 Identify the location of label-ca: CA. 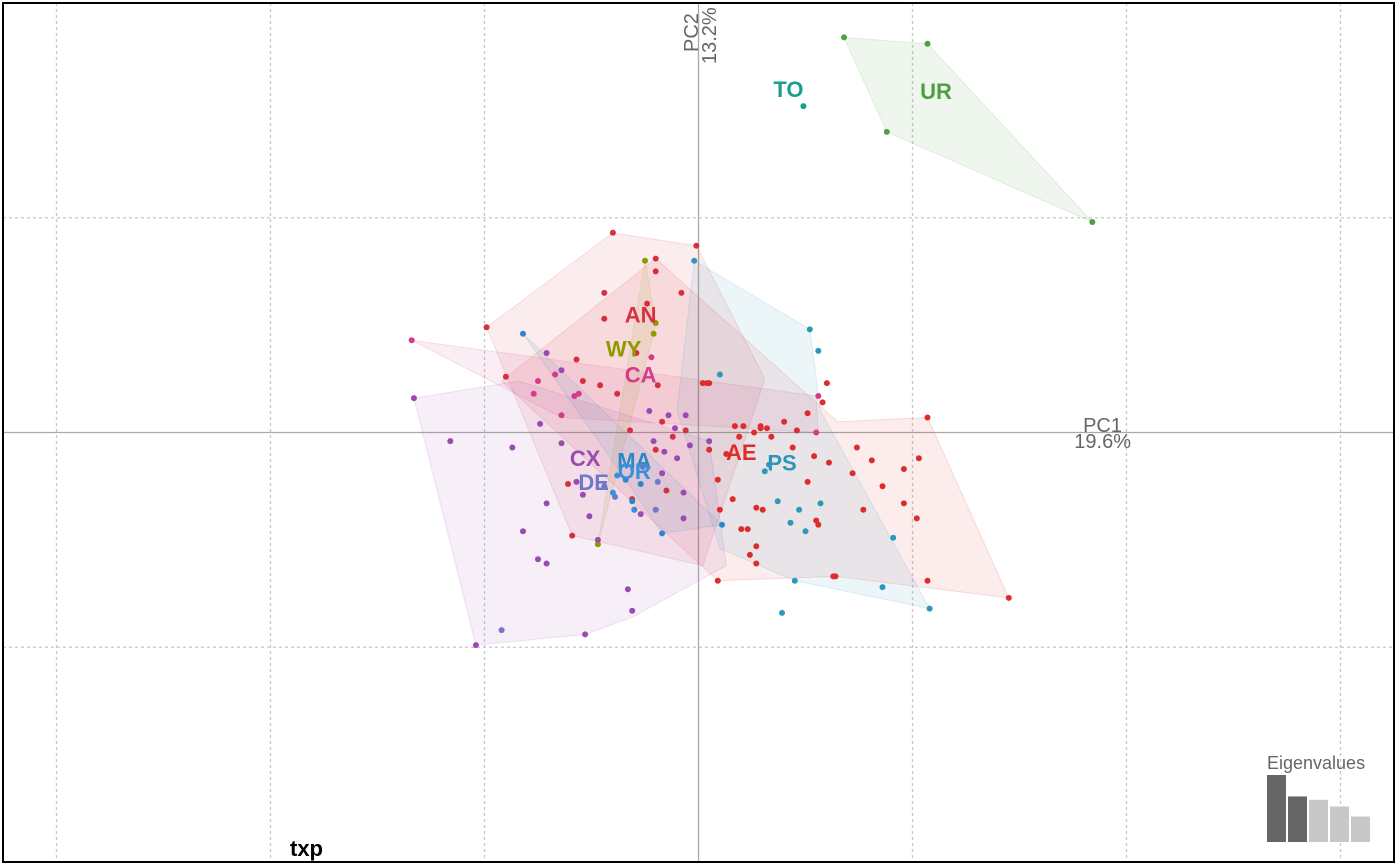
(641, 375).